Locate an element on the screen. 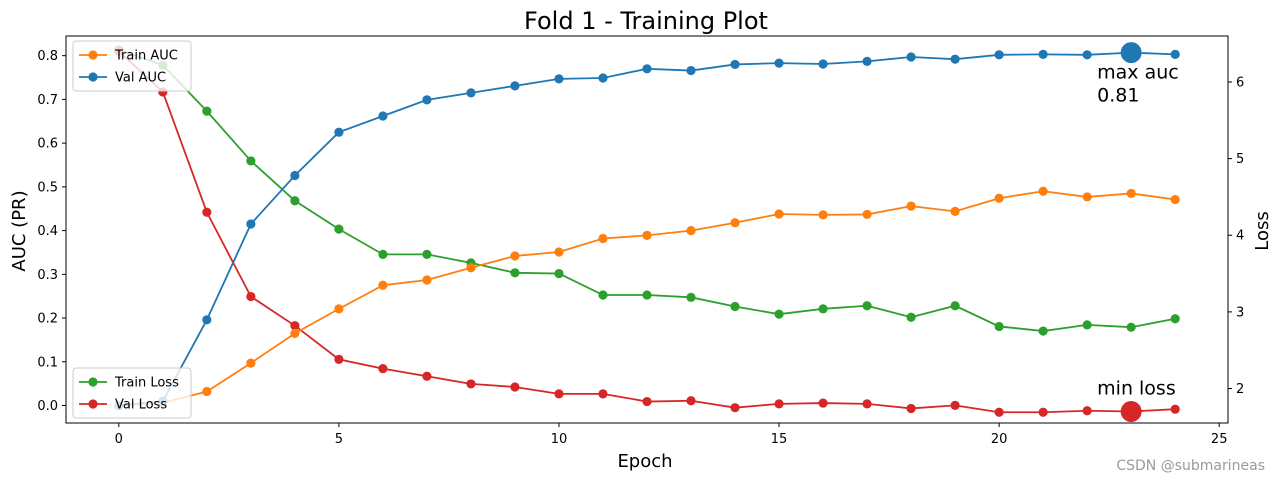  y-left-tick-label: 0.5 is located at coordinates (47, 187).